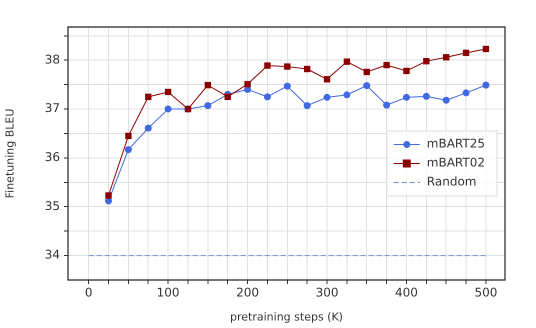 The height and width of the screenshot is (328, 536). What do you see at coordinates (52, 255) in the screenshot?
I see `y-tick-label: 34` at bounding box center [52, 255].